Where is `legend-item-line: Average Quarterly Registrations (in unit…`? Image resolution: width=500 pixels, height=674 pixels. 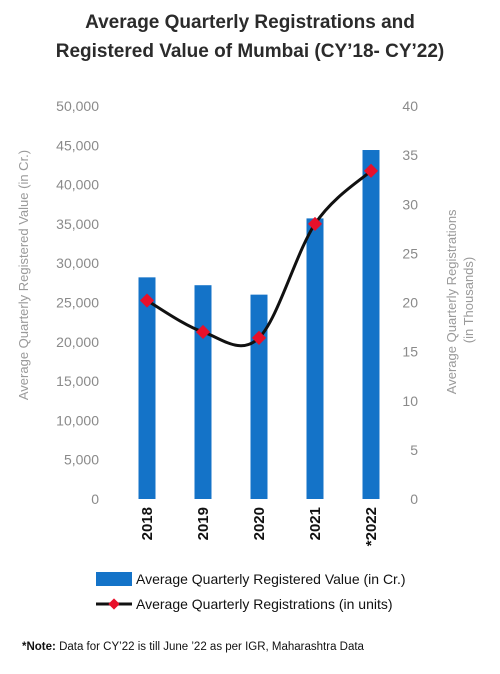 legend-item-line: Average Quarterly Registrations (in unit… is located at coordinates (296, 603).